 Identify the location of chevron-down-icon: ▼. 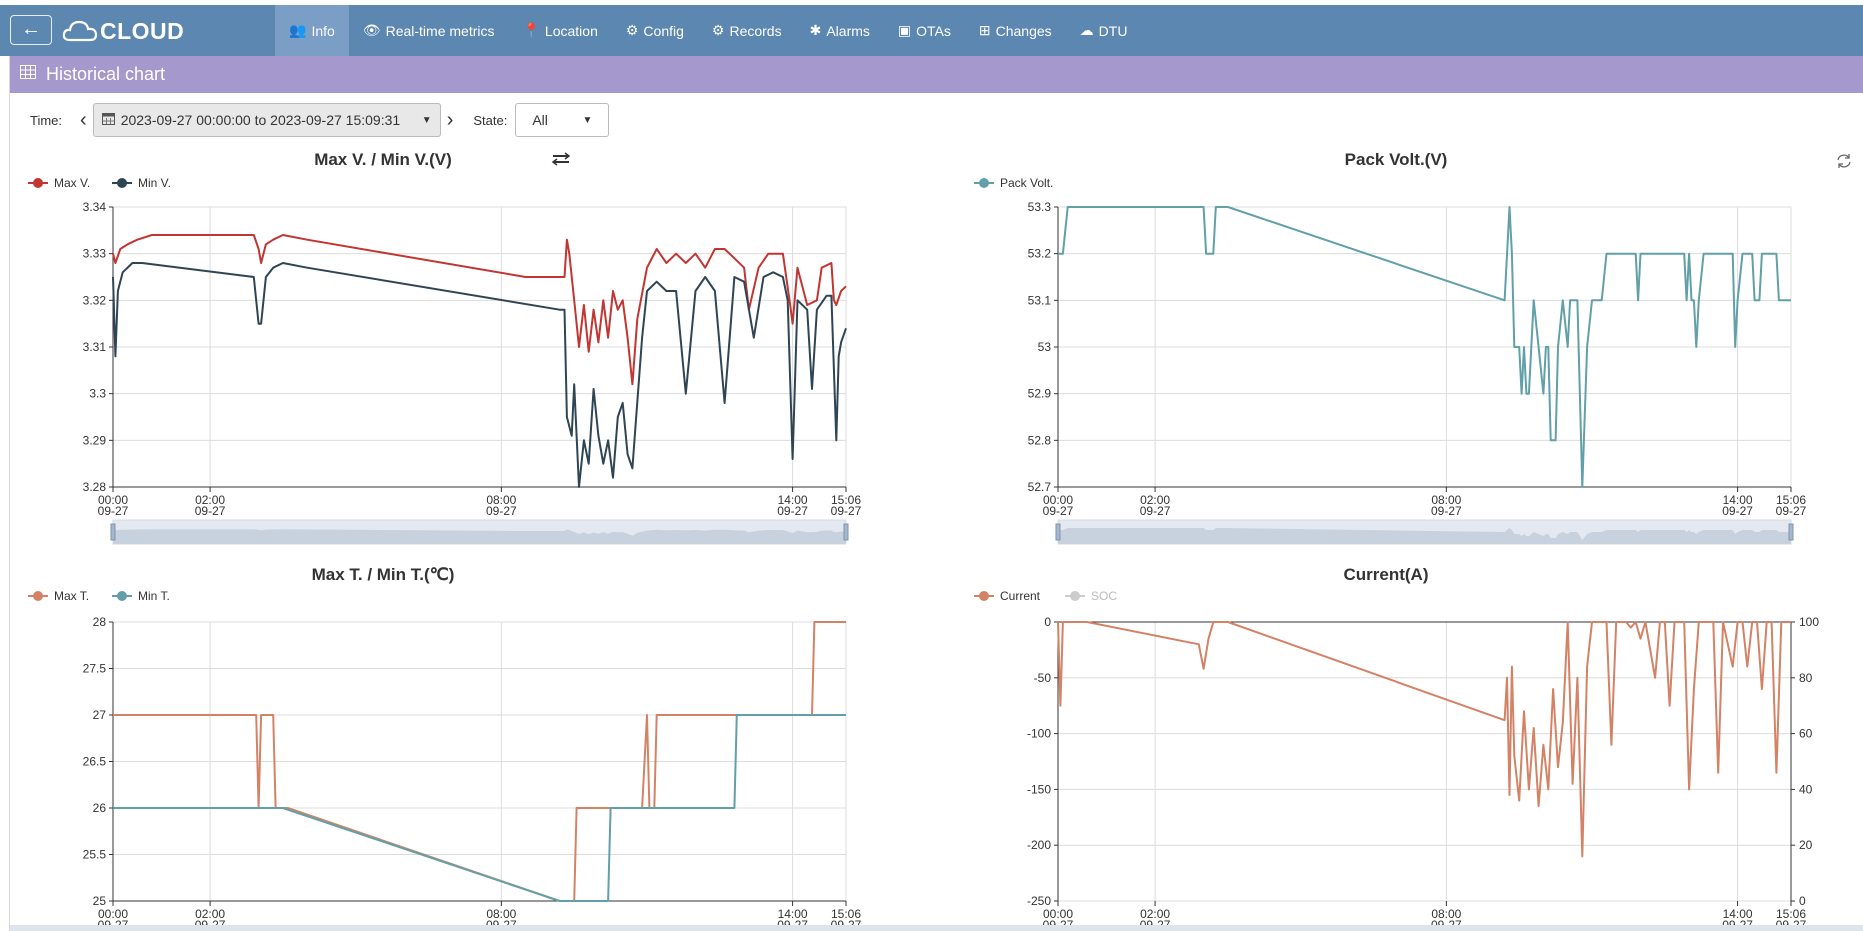
(587, 120).